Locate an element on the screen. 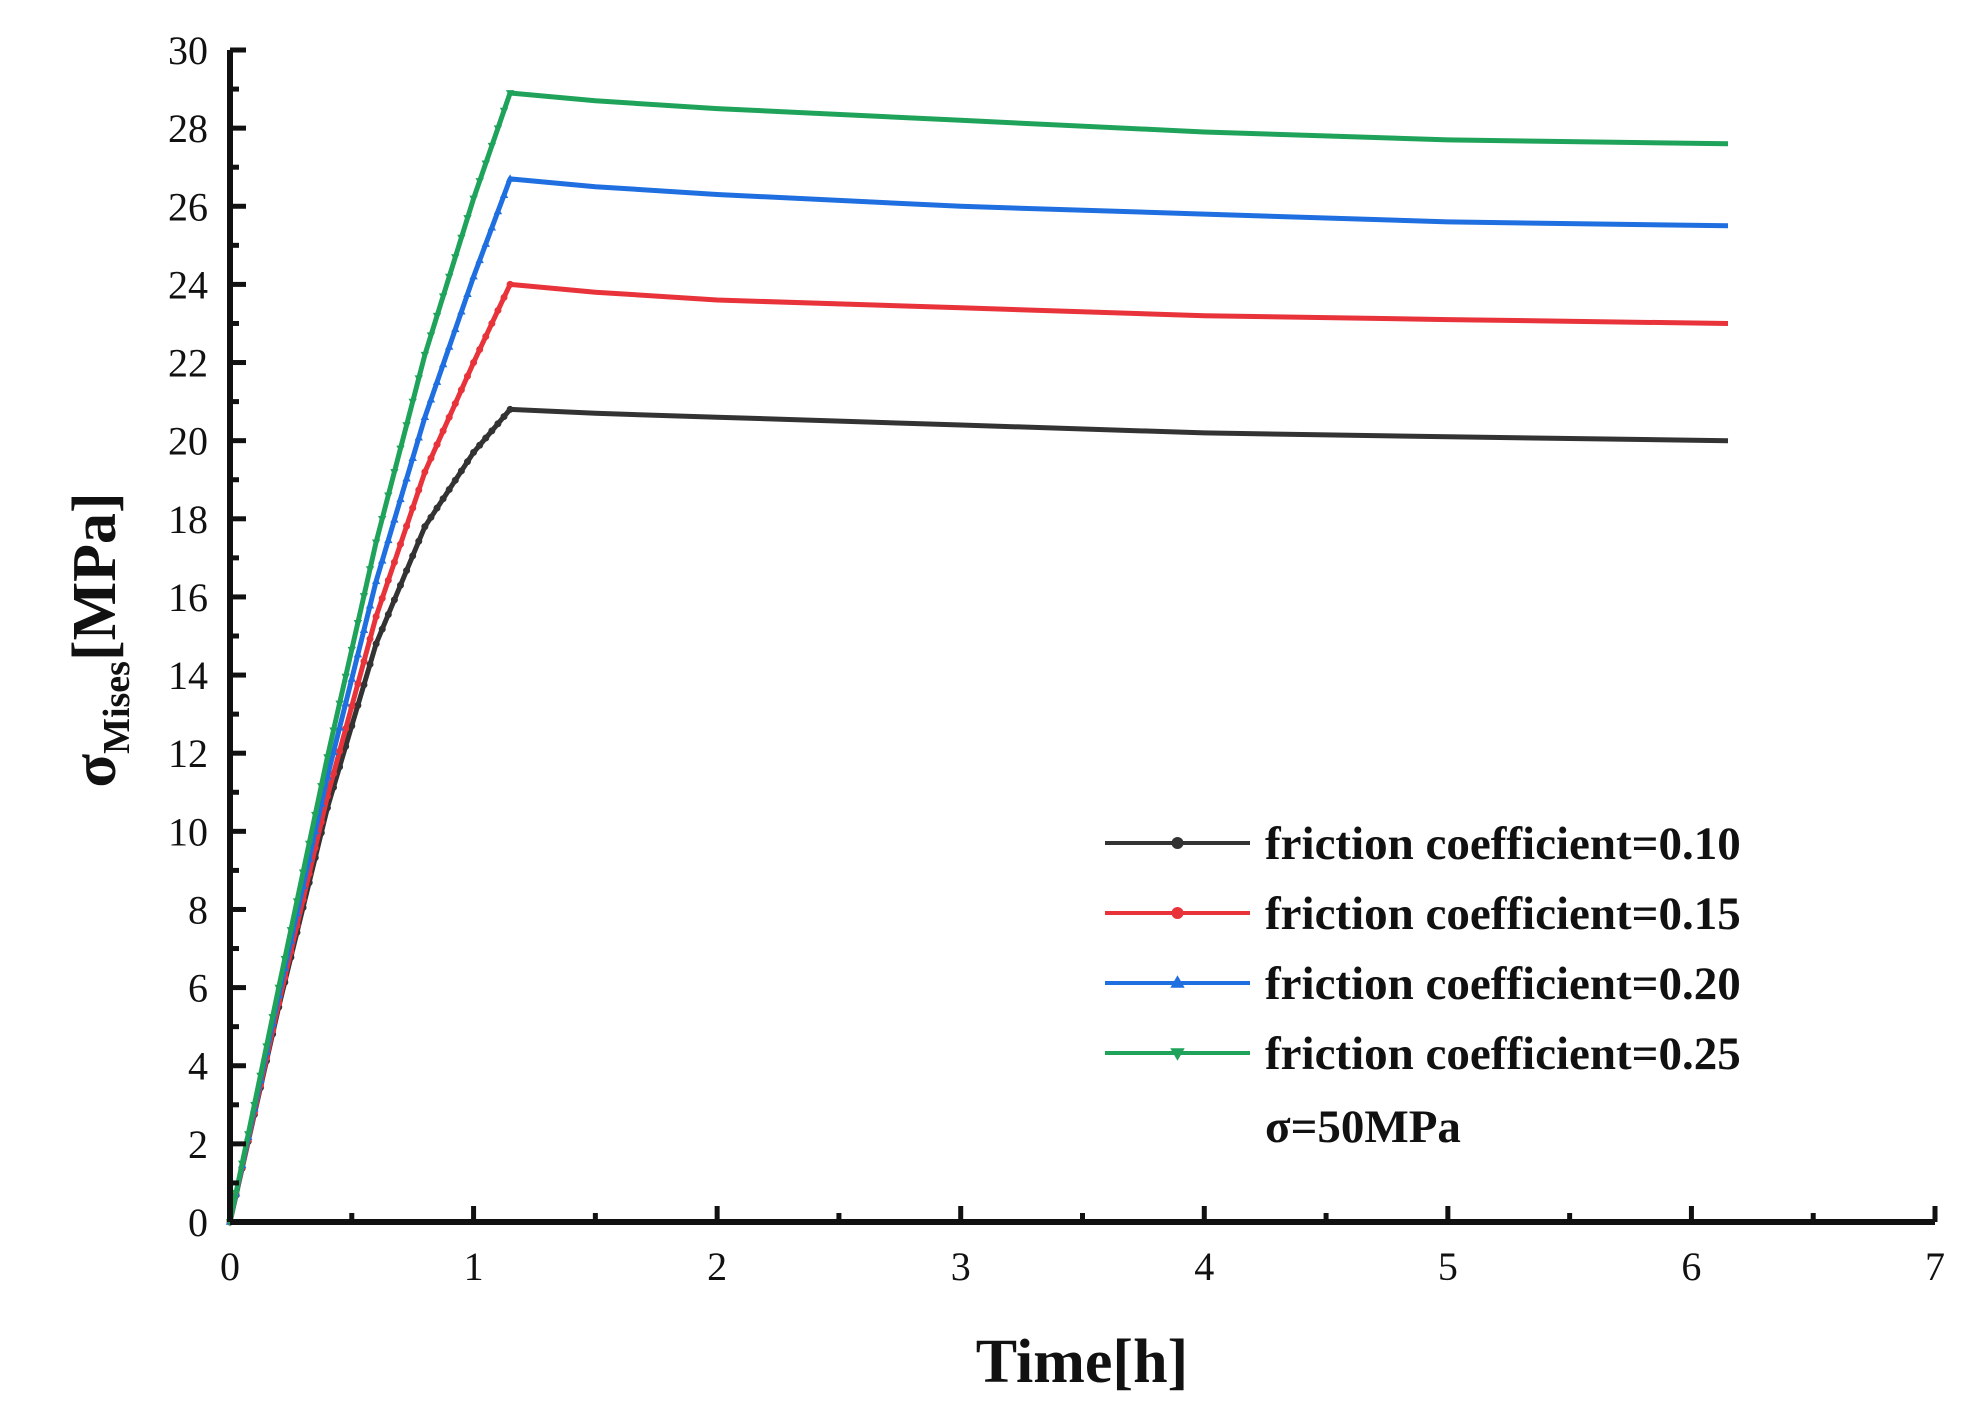 The image size is (1964, 1423). y-tick-label: 6 is located at coordinates (198, 988).